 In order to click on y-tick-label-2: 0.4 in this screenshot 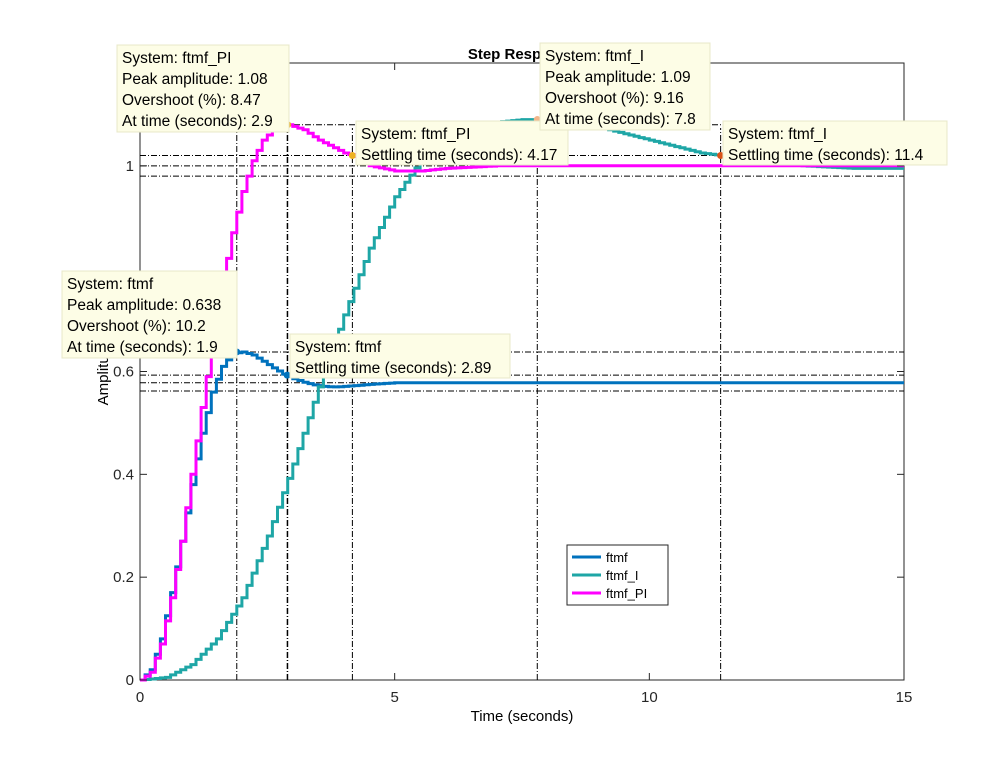, I will do `click(123, 474)`.